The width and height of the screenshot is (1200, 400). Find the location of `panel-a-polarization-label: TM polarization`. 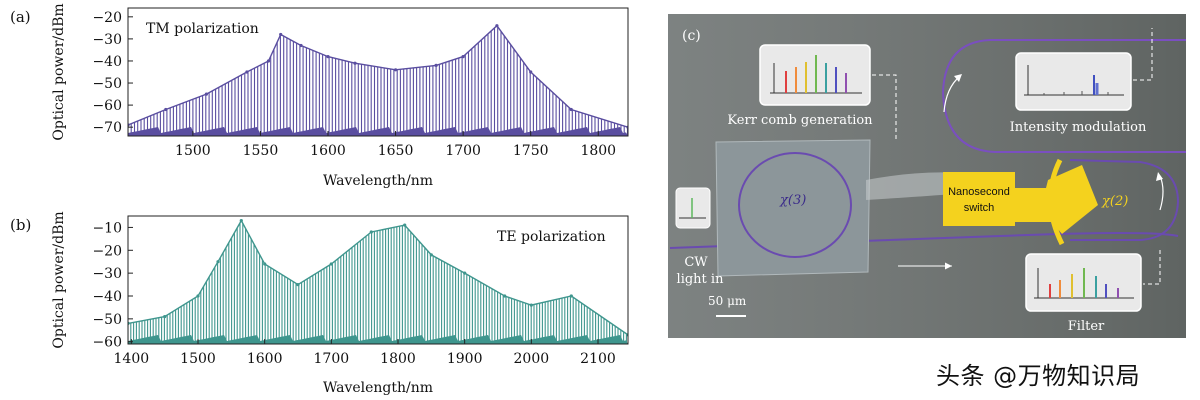

panel-a-polarization-label: TM polarization is located at coordinates (202, 29).